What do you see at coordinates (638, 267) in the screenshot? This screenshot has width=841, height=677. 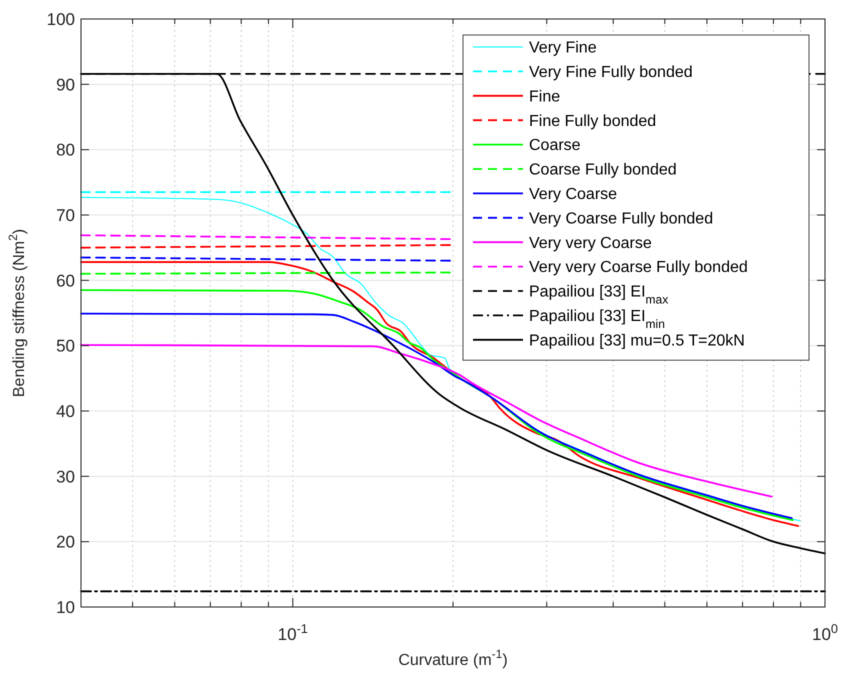 I see `legend-label: Very very Coarse Fully bonded` at bounding box center [638, 267].